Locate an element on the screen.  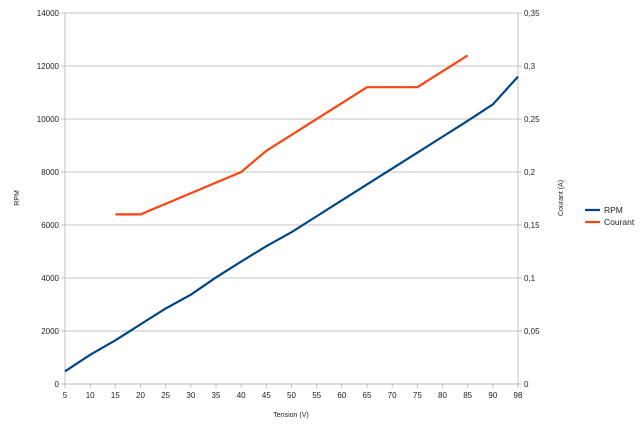
x-tick-label: 20 is located at coordinates (140, 395).